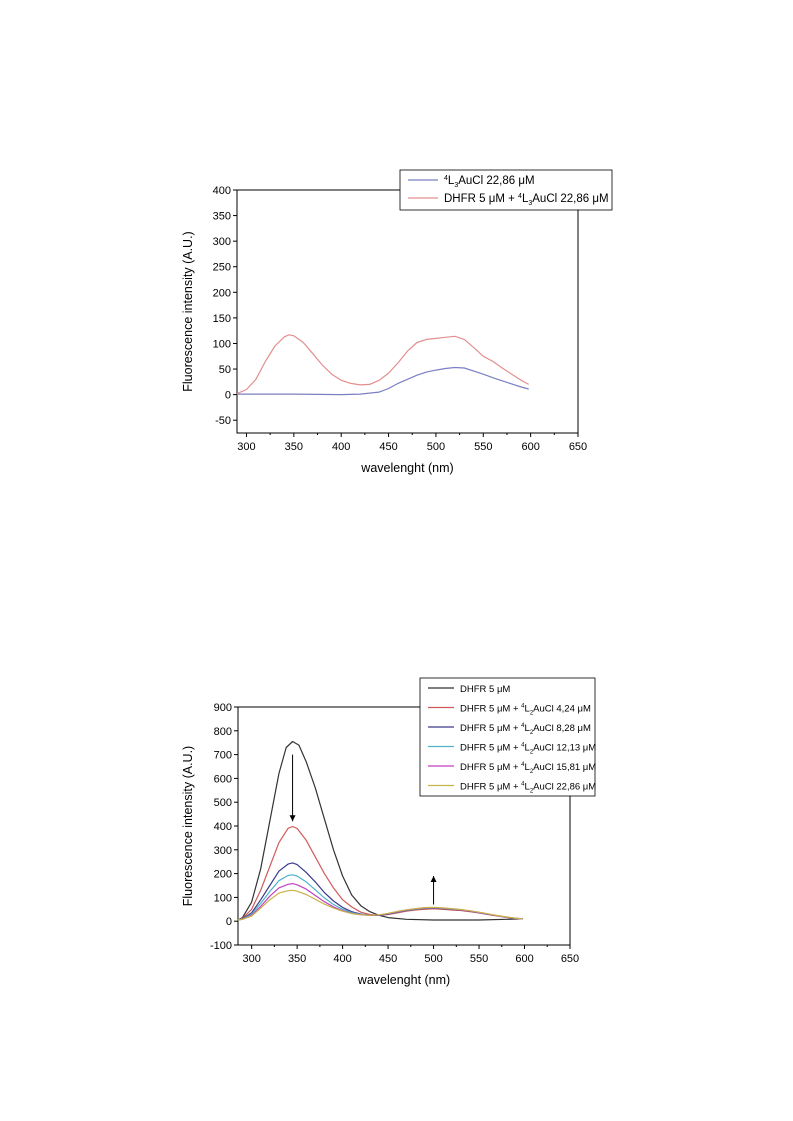 Image resolution: width=793 pixels, height=1121 pixels. I want to click on y-tick-label: 600, so click(223, 779).